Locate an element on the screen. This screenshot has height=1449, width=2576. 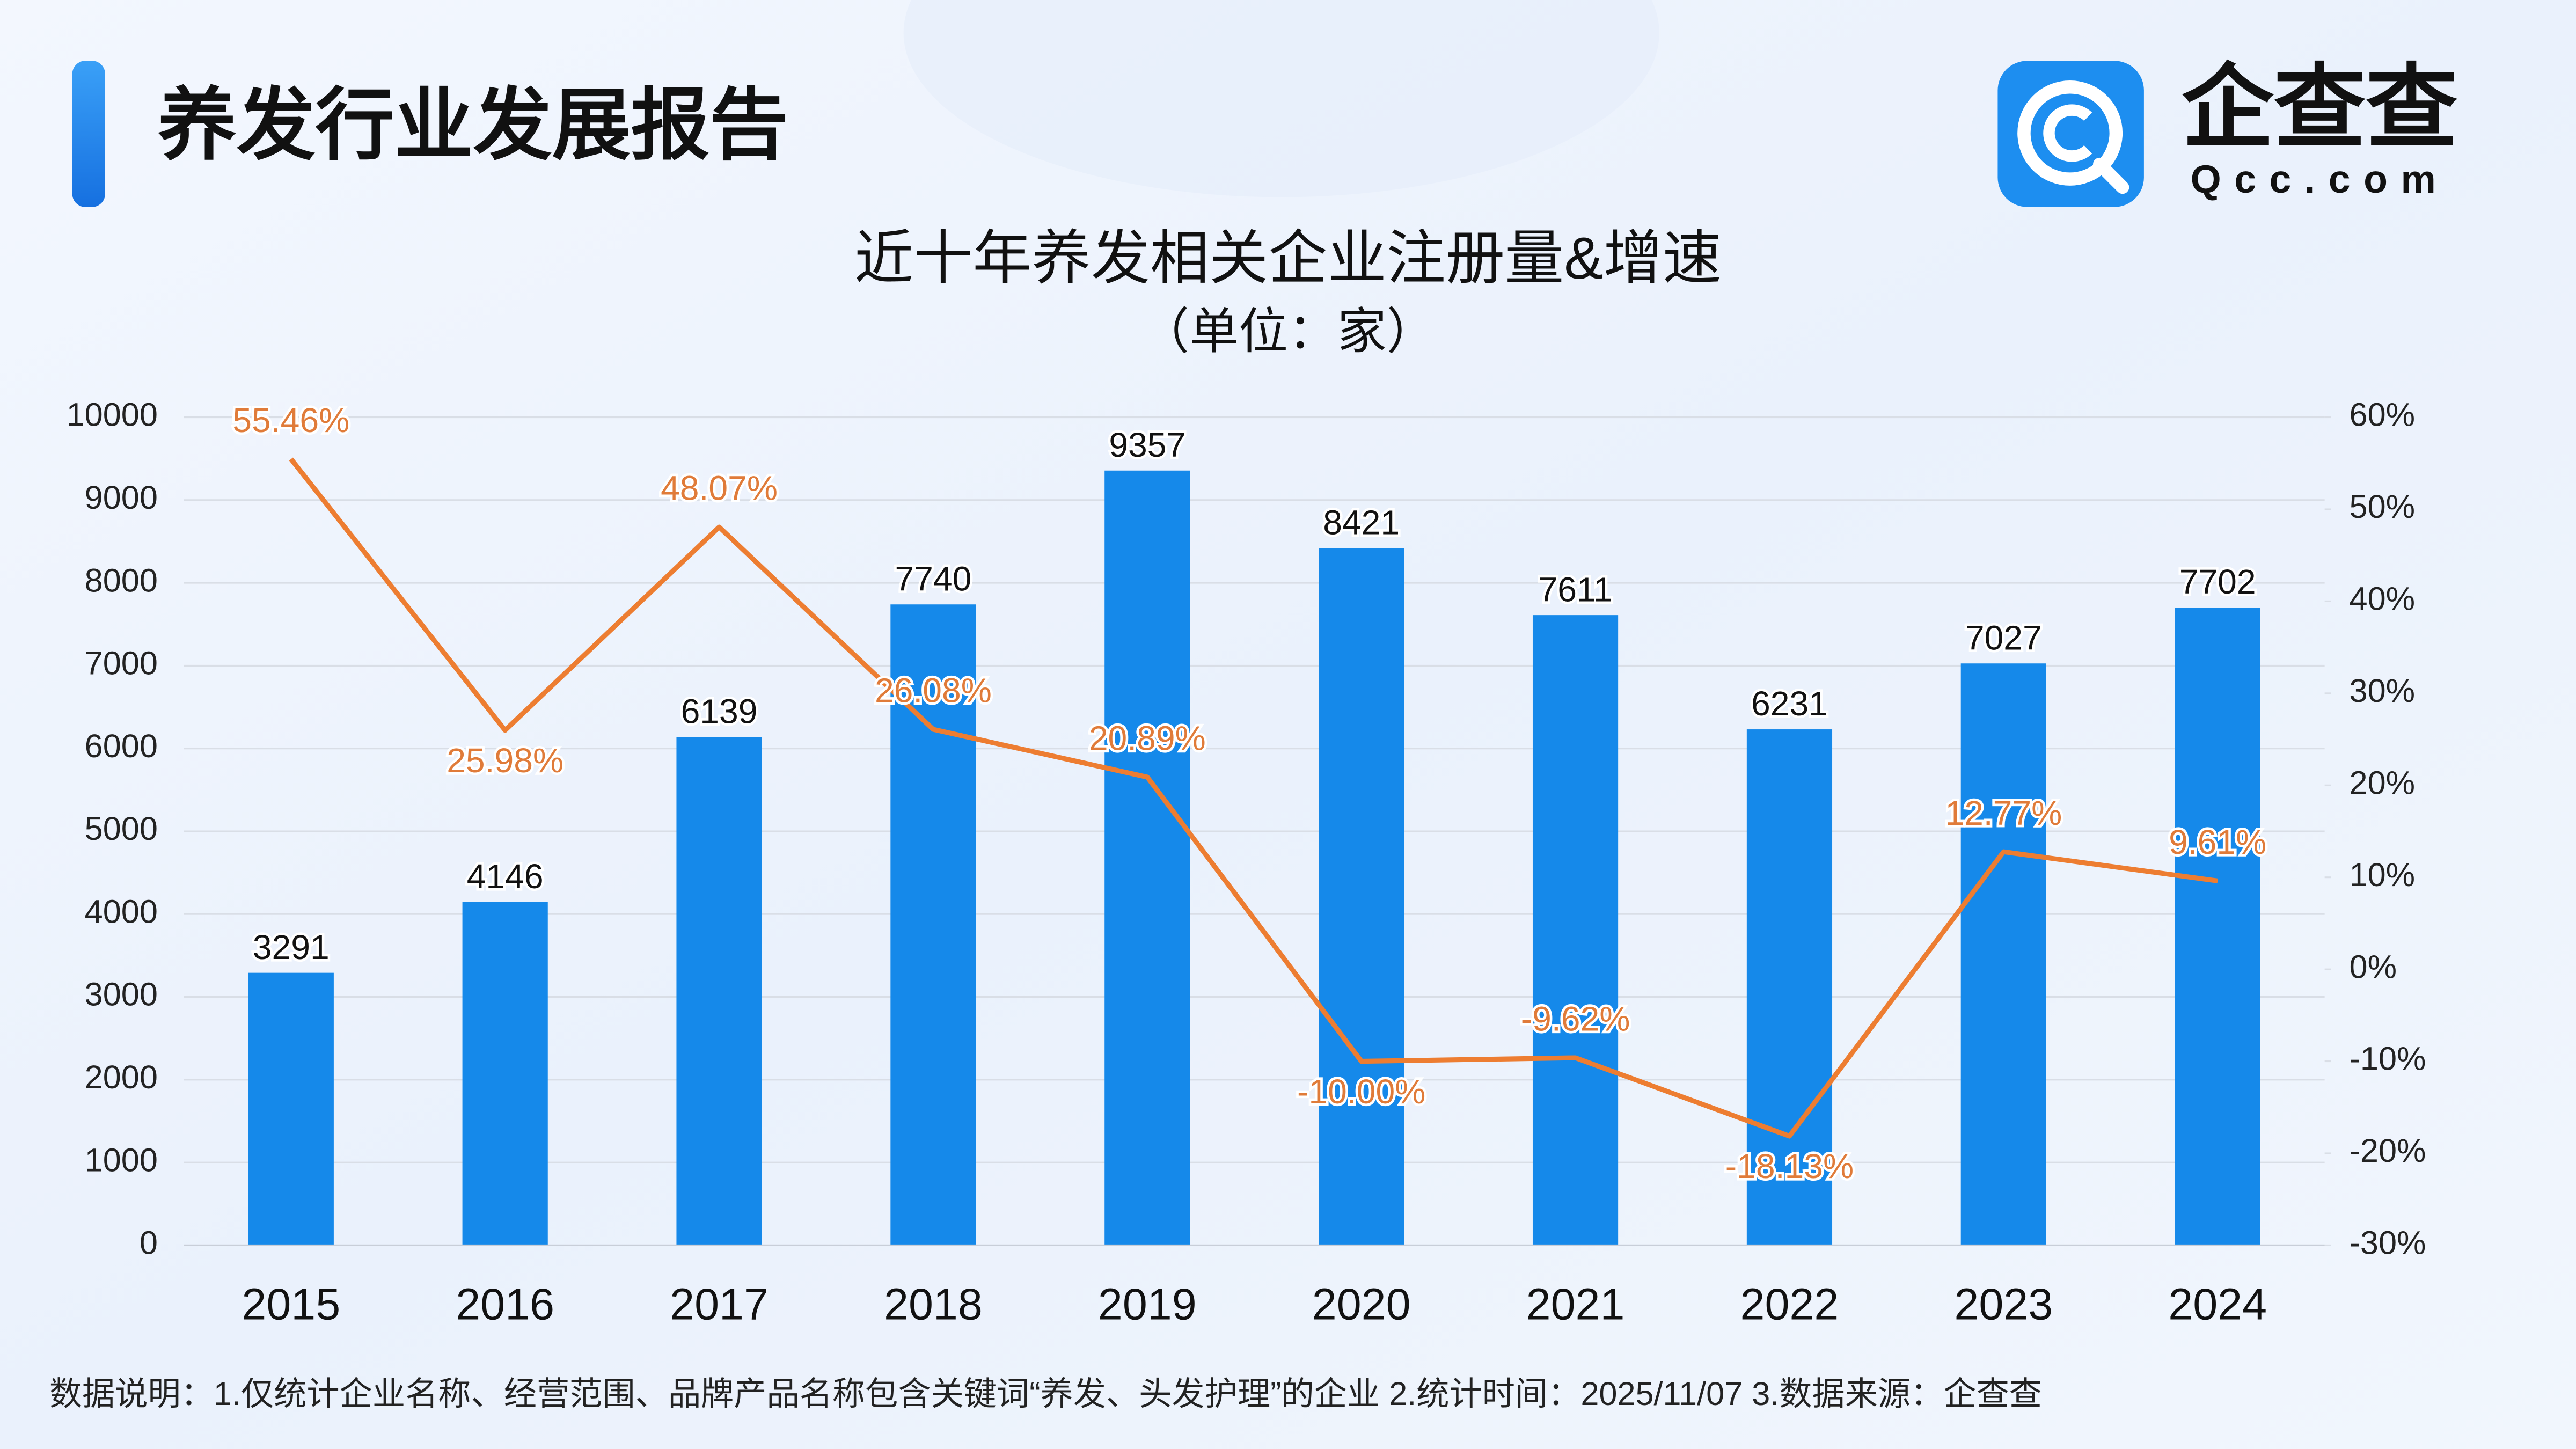
bar-value-label: 6231 is located at coordinates (1789, 703).